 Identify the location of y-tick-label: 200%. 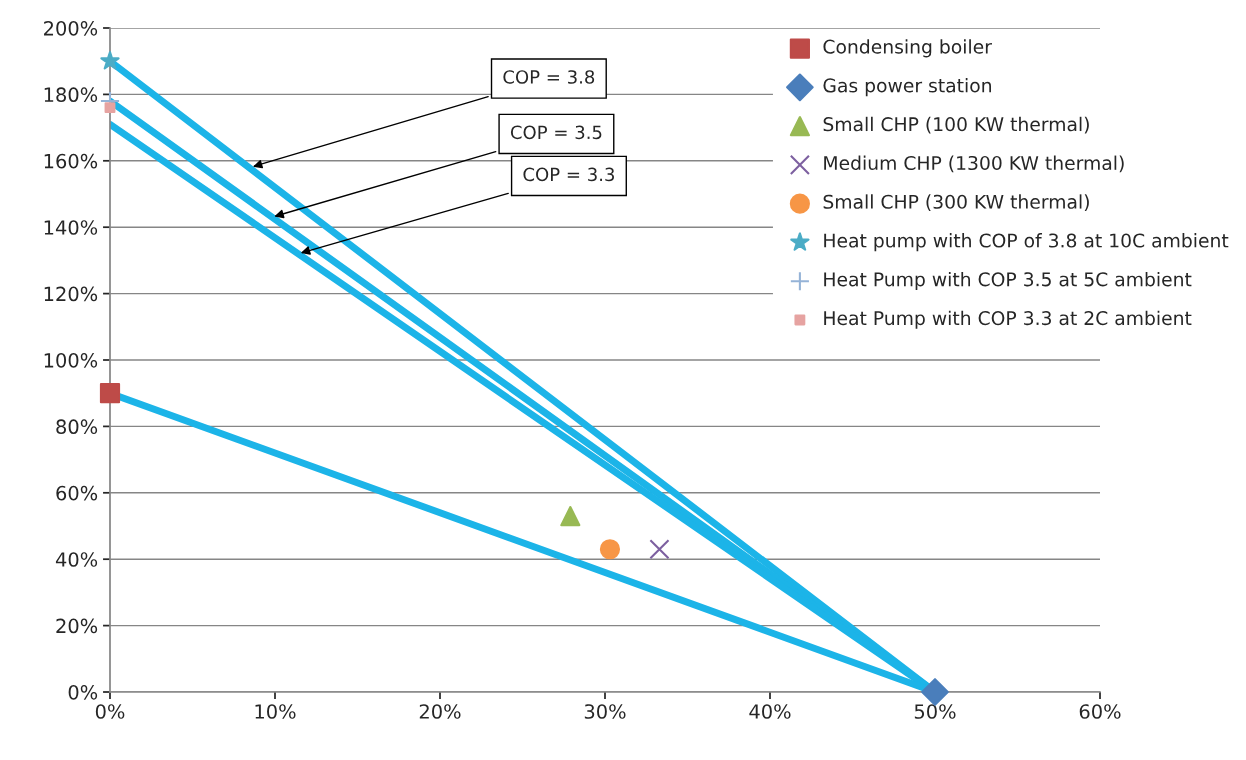
(71, 28).